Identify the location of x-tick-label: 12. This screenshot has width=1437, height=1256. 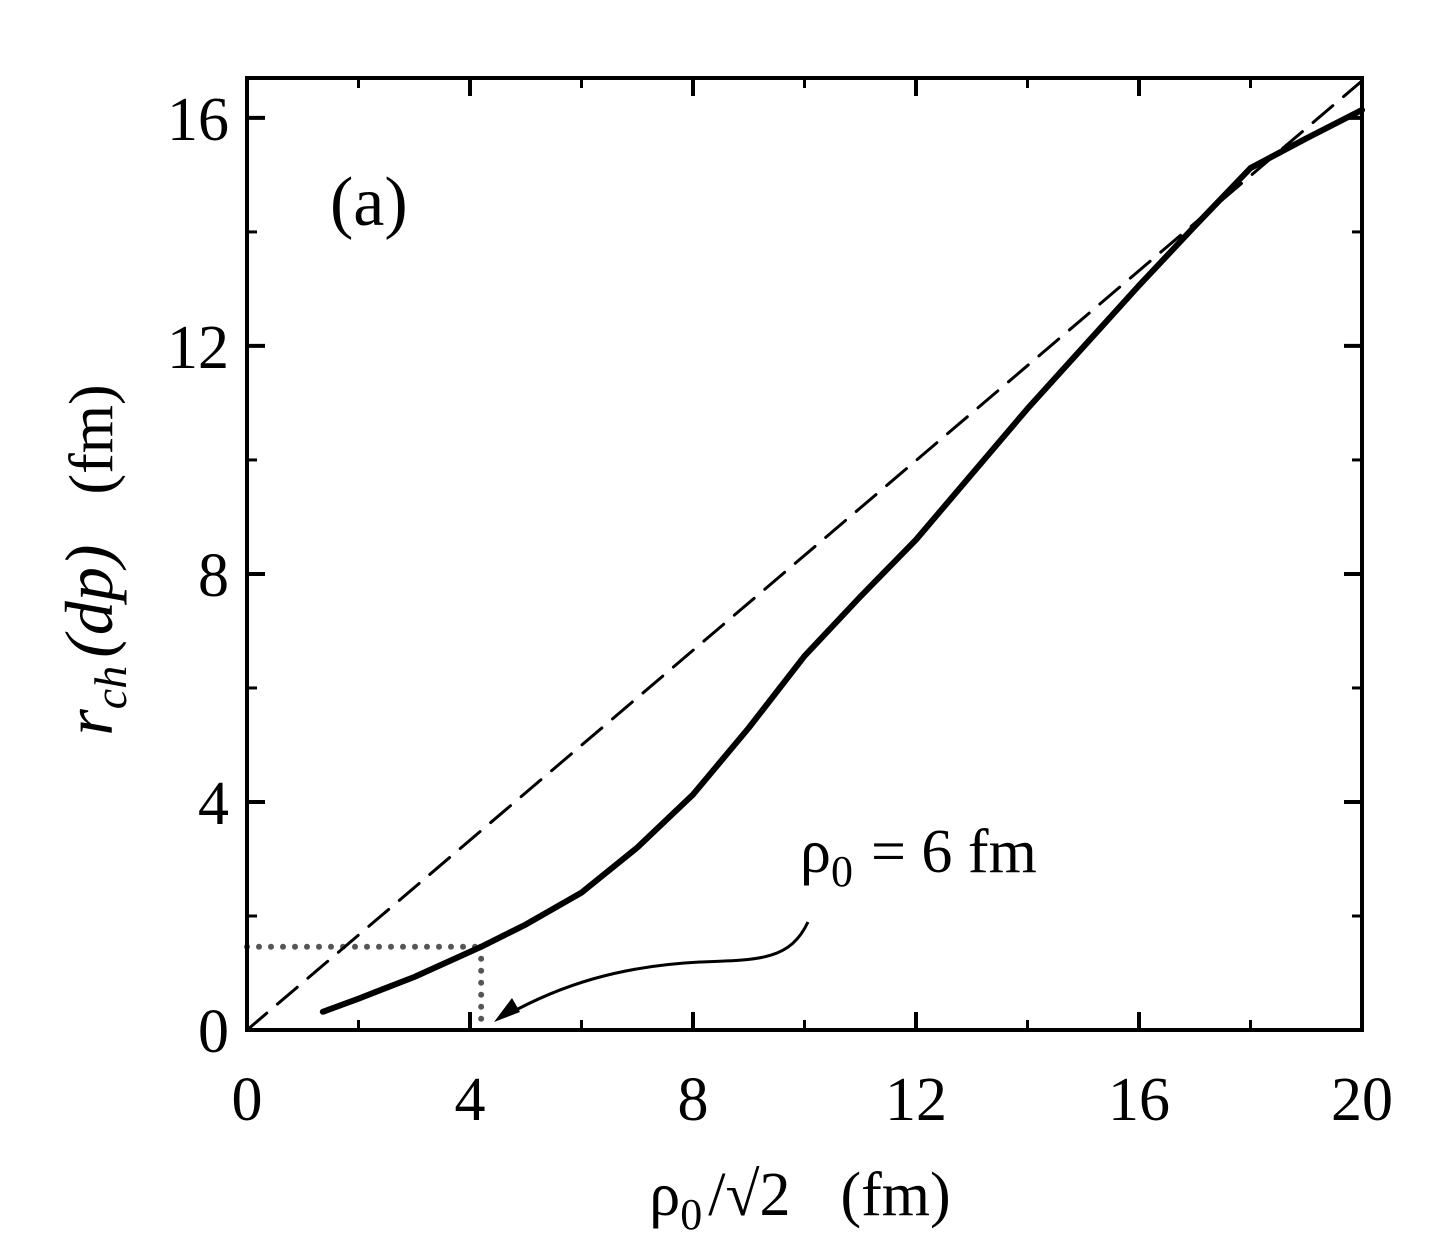
(916, 1100).